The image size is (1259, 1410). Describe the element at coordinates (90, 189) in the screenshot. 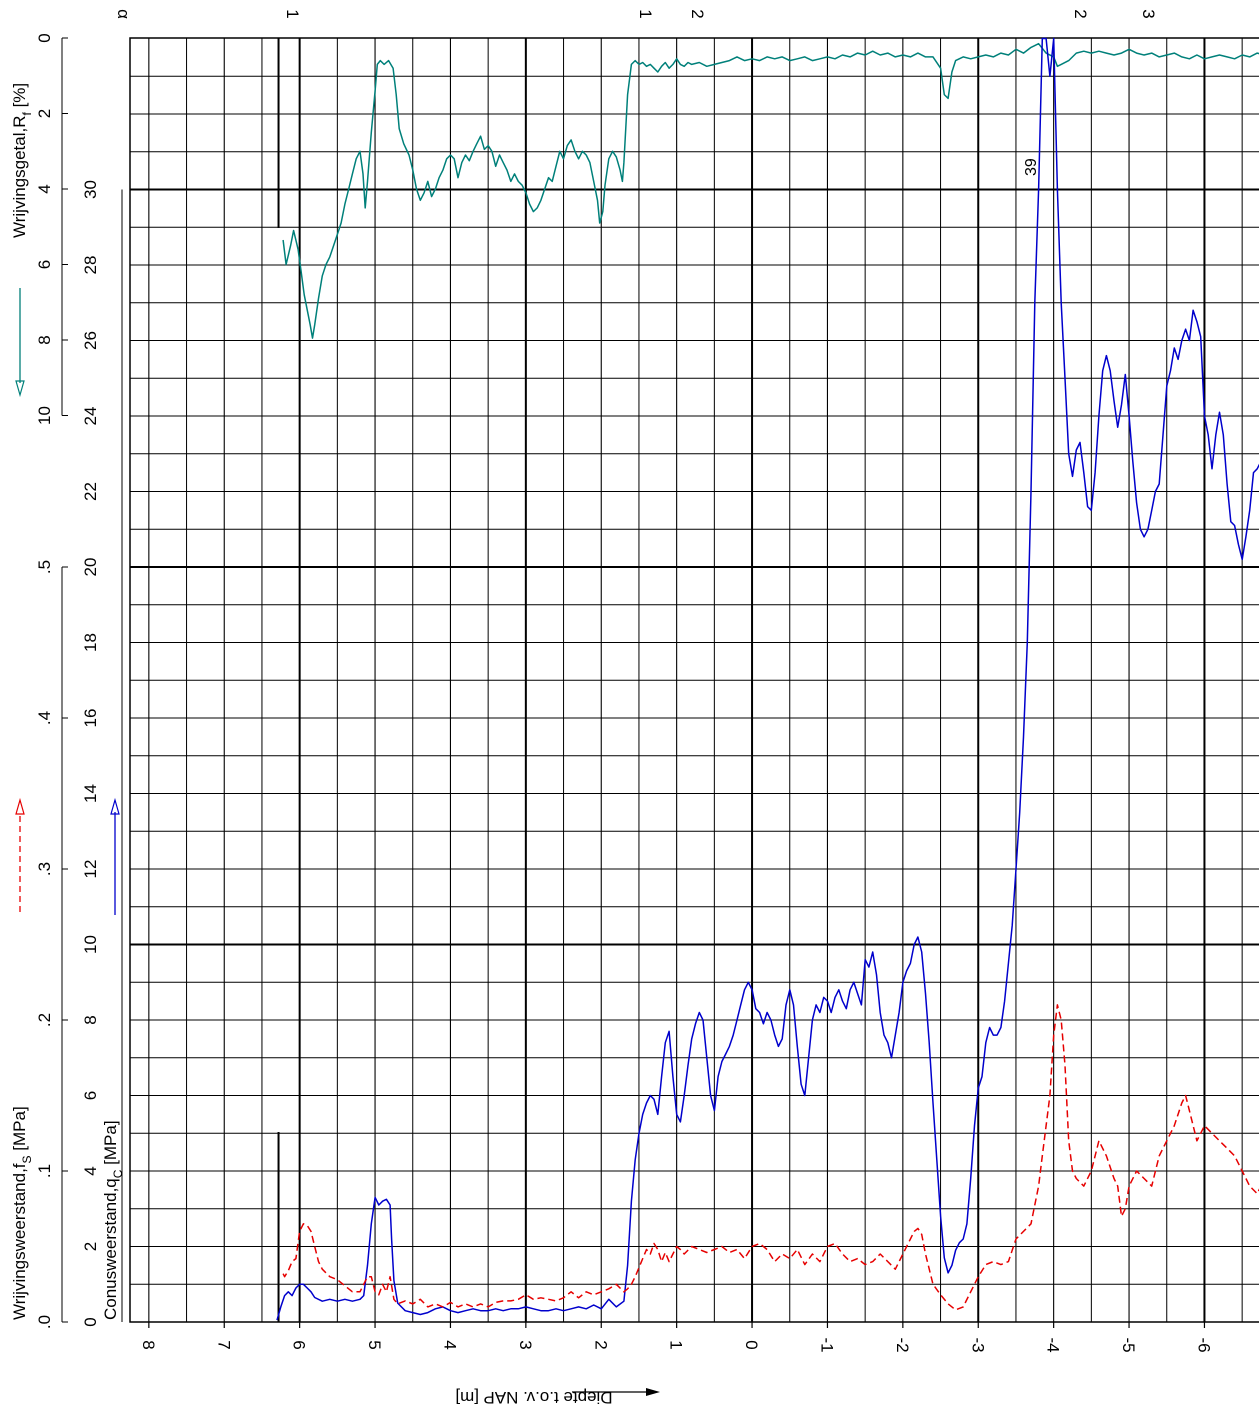

I see `qc-tick-label: 30` at that location.